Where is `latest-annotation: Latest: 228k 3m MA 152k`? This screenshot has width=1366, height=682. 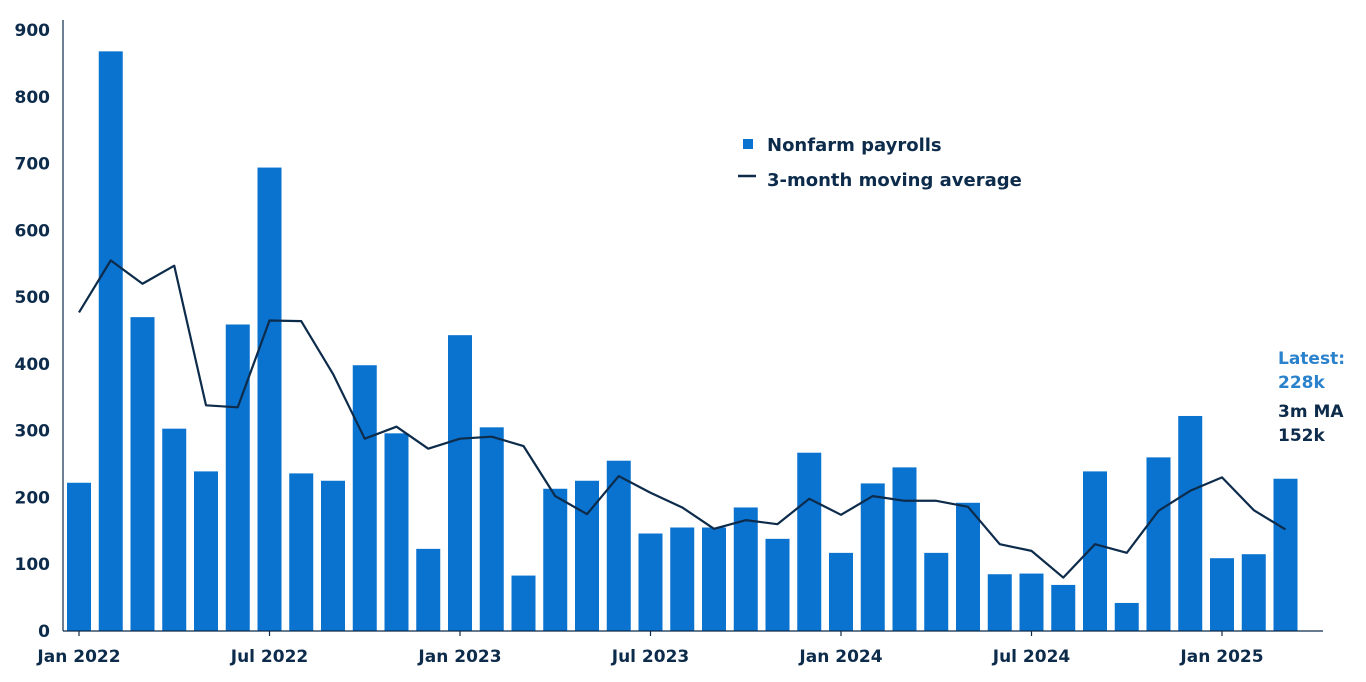 latest-annotation: Latest: 228k 3m MA 152k is located at coordinates (1311, 397).